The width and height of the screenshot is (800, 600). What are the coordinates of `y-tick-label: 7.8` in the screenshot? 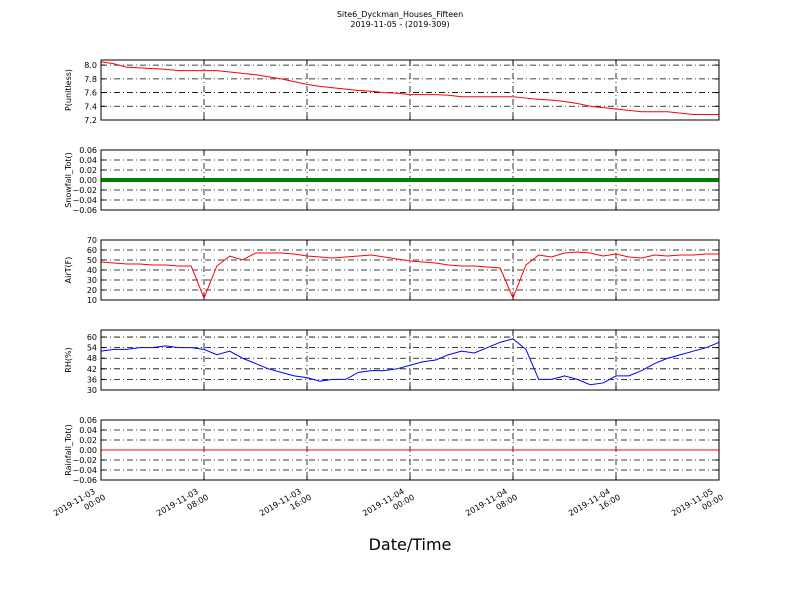 It's located at (90, 79).